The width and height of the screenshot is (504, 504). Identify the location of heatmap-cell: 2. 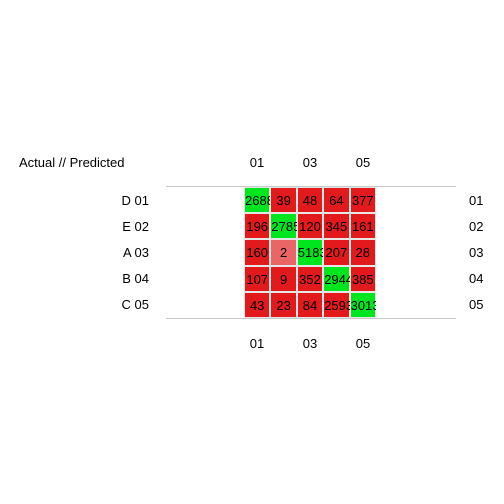
(283, 252).